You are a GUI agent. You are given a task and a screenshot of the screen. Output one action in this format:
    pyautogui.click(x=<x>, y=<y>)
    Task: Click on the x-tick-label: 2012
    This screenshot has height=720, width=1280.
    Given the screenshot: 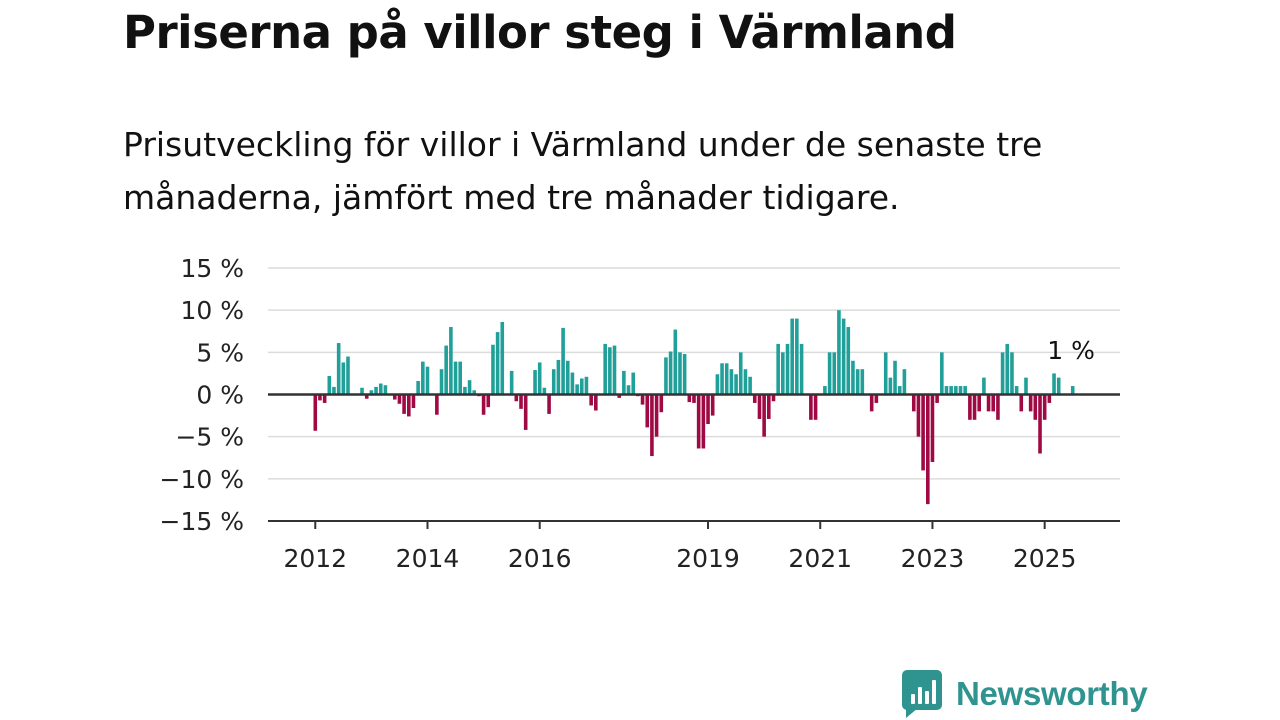 What is the action you would take?
    pyautogui.click(x=315, y=558)
    